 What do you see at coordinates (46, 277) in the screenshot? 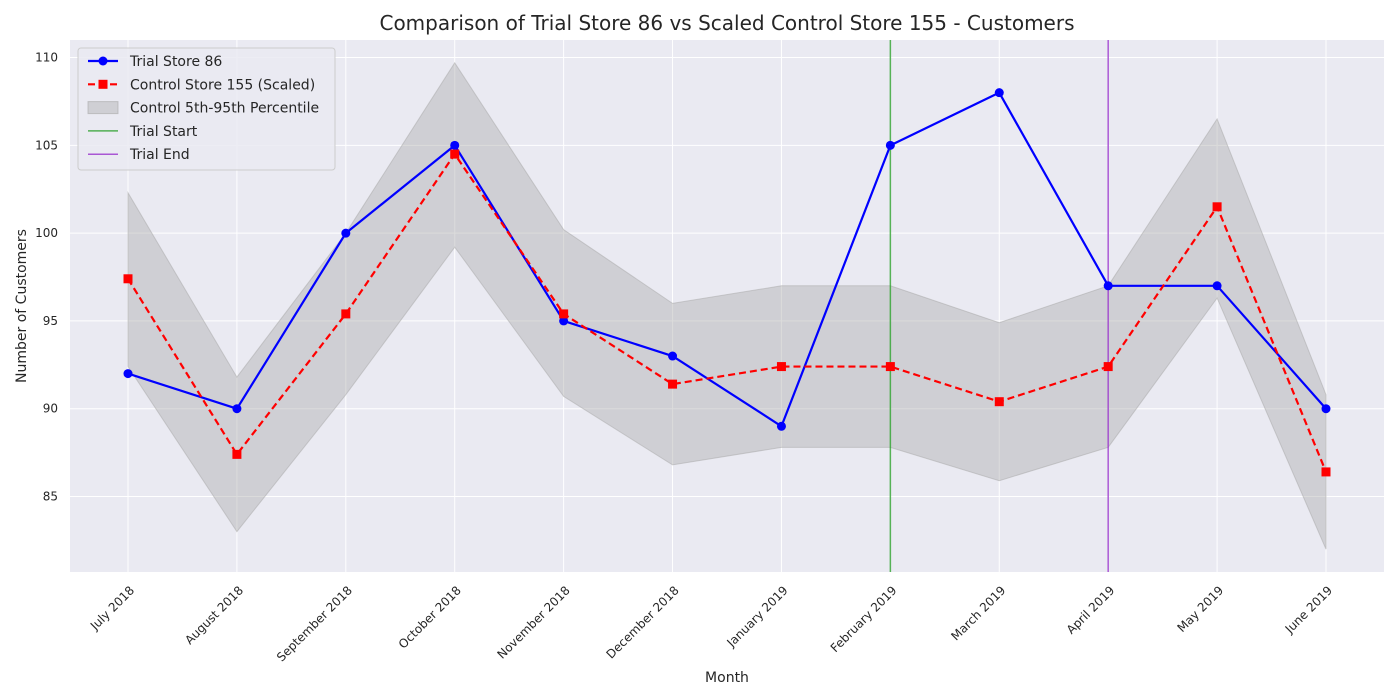
I see `y-tick-labels: 85 90 95 100 105 110` at bounding box center [46, 277].